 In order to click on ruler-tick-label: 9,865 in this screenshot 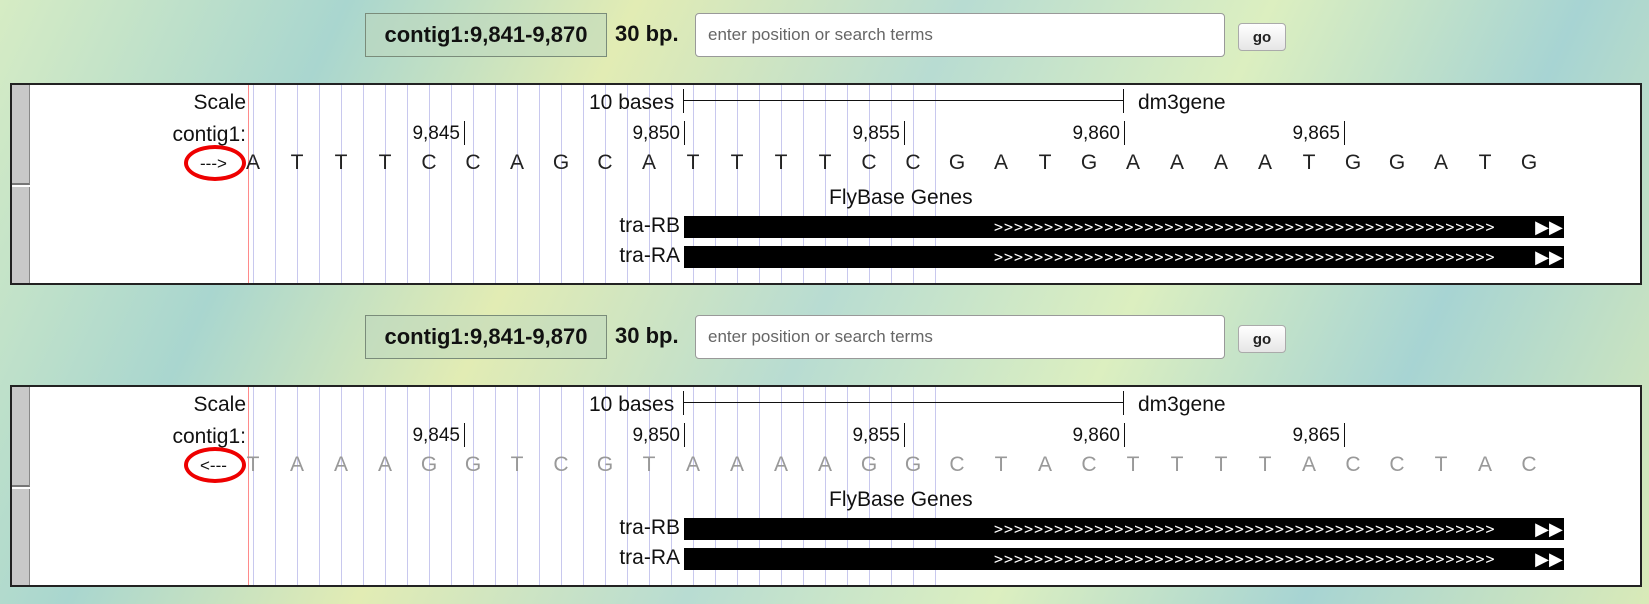, I will do `click(1316, 435)`.